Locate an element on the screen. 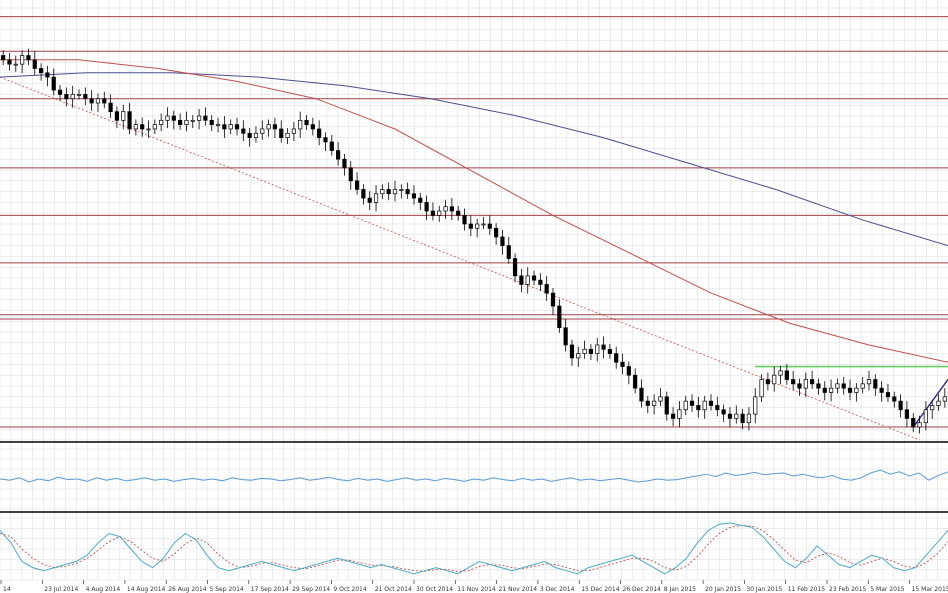  oscillator-2-main-line is located at coordinates (474, 548).